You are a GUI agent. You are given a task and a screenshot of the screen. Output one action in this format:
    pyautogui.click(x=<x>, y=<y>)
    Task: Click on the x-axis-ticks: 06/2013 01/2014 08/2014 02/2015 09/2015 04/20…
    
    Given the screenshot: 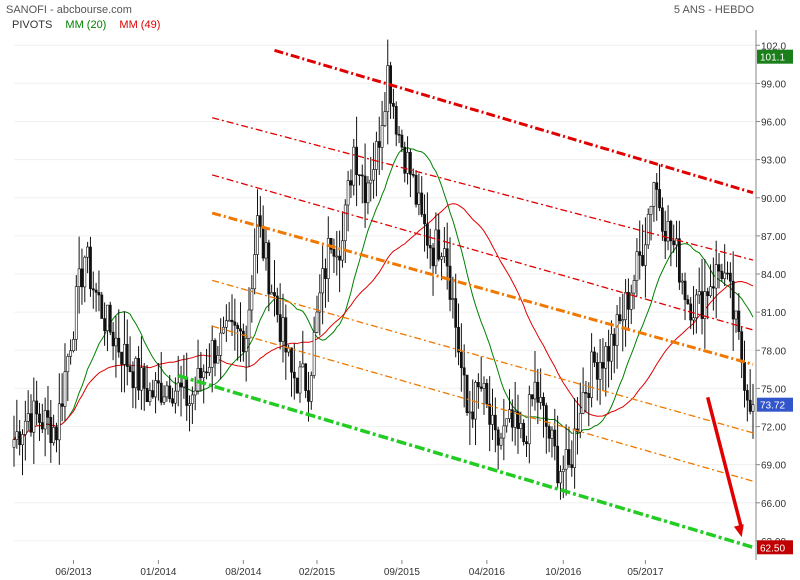 What is the action you would take?
    pyautogui.click(x=359, y=569)
    